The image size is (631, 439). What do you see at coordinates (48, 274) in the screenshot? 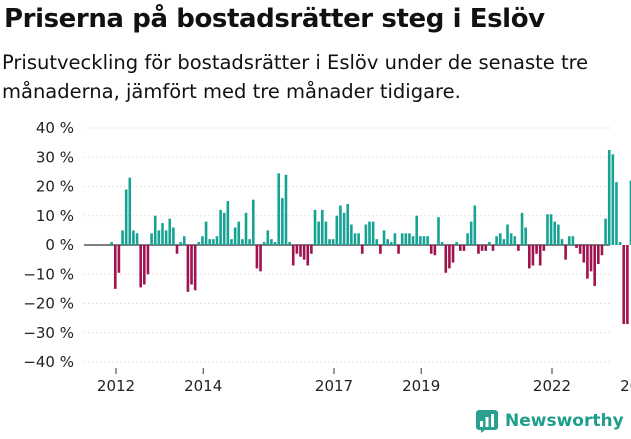
I see `y-tick-label: −10 %` at bounding box center [48, 274].